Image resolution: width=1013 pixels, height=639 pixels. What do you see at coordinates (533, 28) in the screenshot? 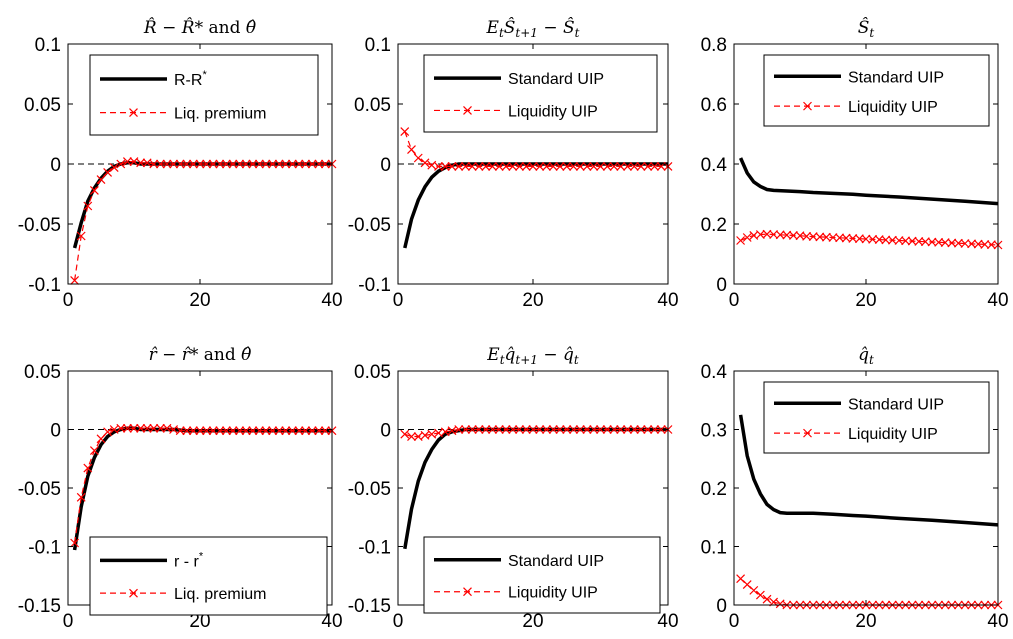
I see `subplot-title: EtŜt+1 − Ŝt` at bounding box center [533, 28].